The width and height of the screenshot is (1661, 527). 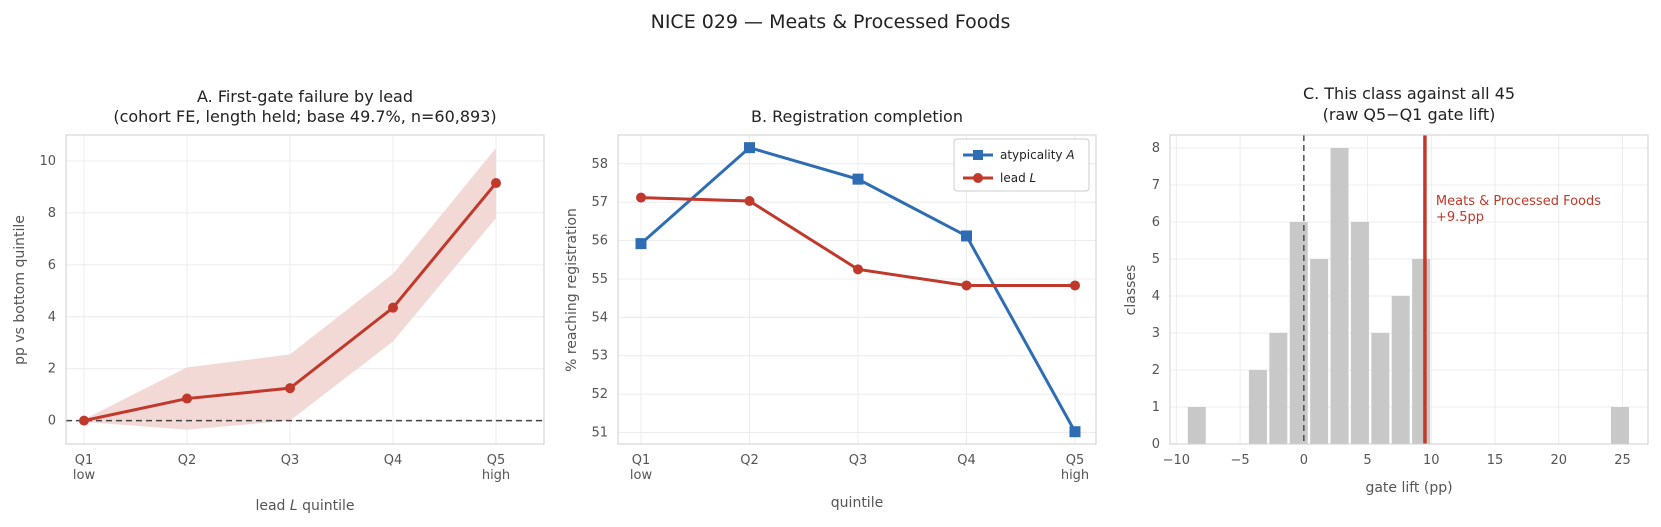 I want to click on panel-c-title-line2: (raw Q5−Q1 gate lift), so click(x=1409, y=114).